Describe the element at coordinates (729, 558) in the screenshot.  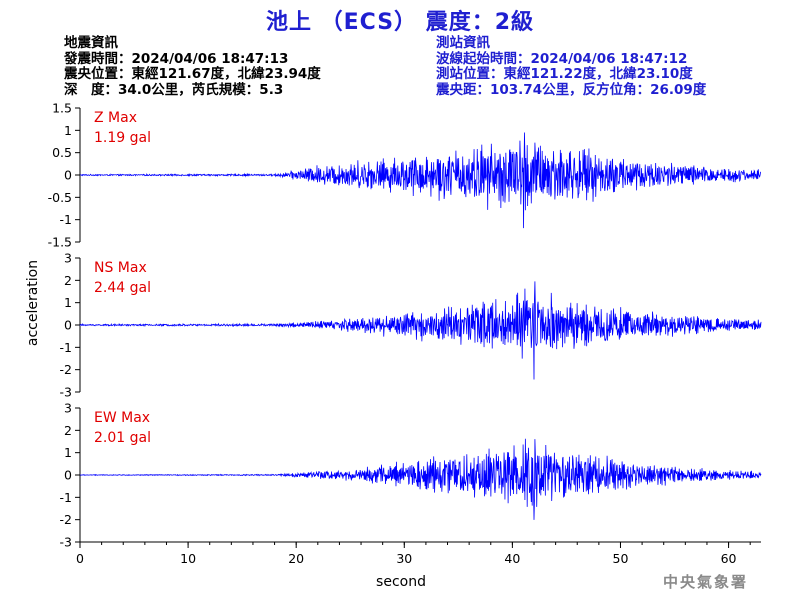
I see `x-tick-label: 60` at that location.